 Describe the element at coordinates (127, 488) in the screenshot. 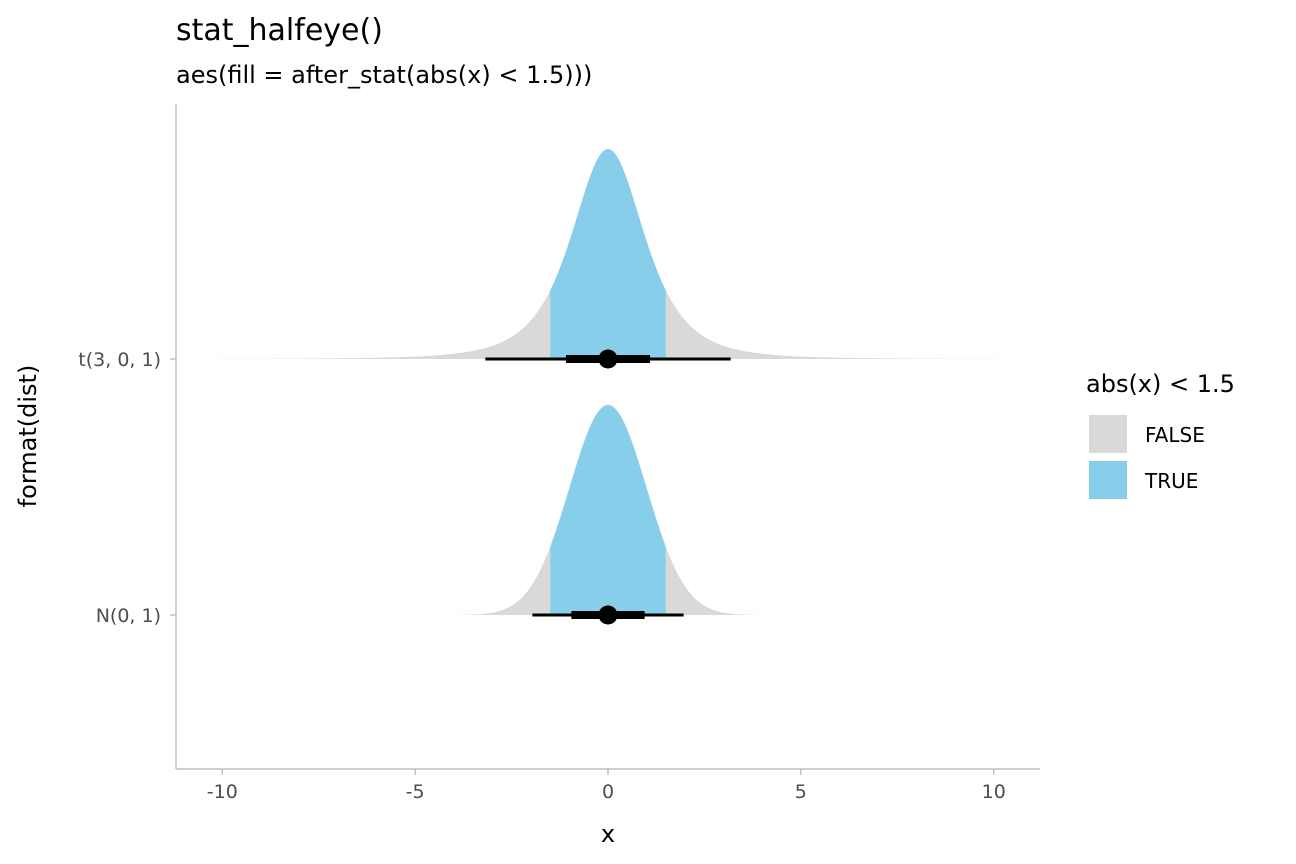

I see `y-axis-ticks: N(0, 1) t(3, 0, 1)` at that location.